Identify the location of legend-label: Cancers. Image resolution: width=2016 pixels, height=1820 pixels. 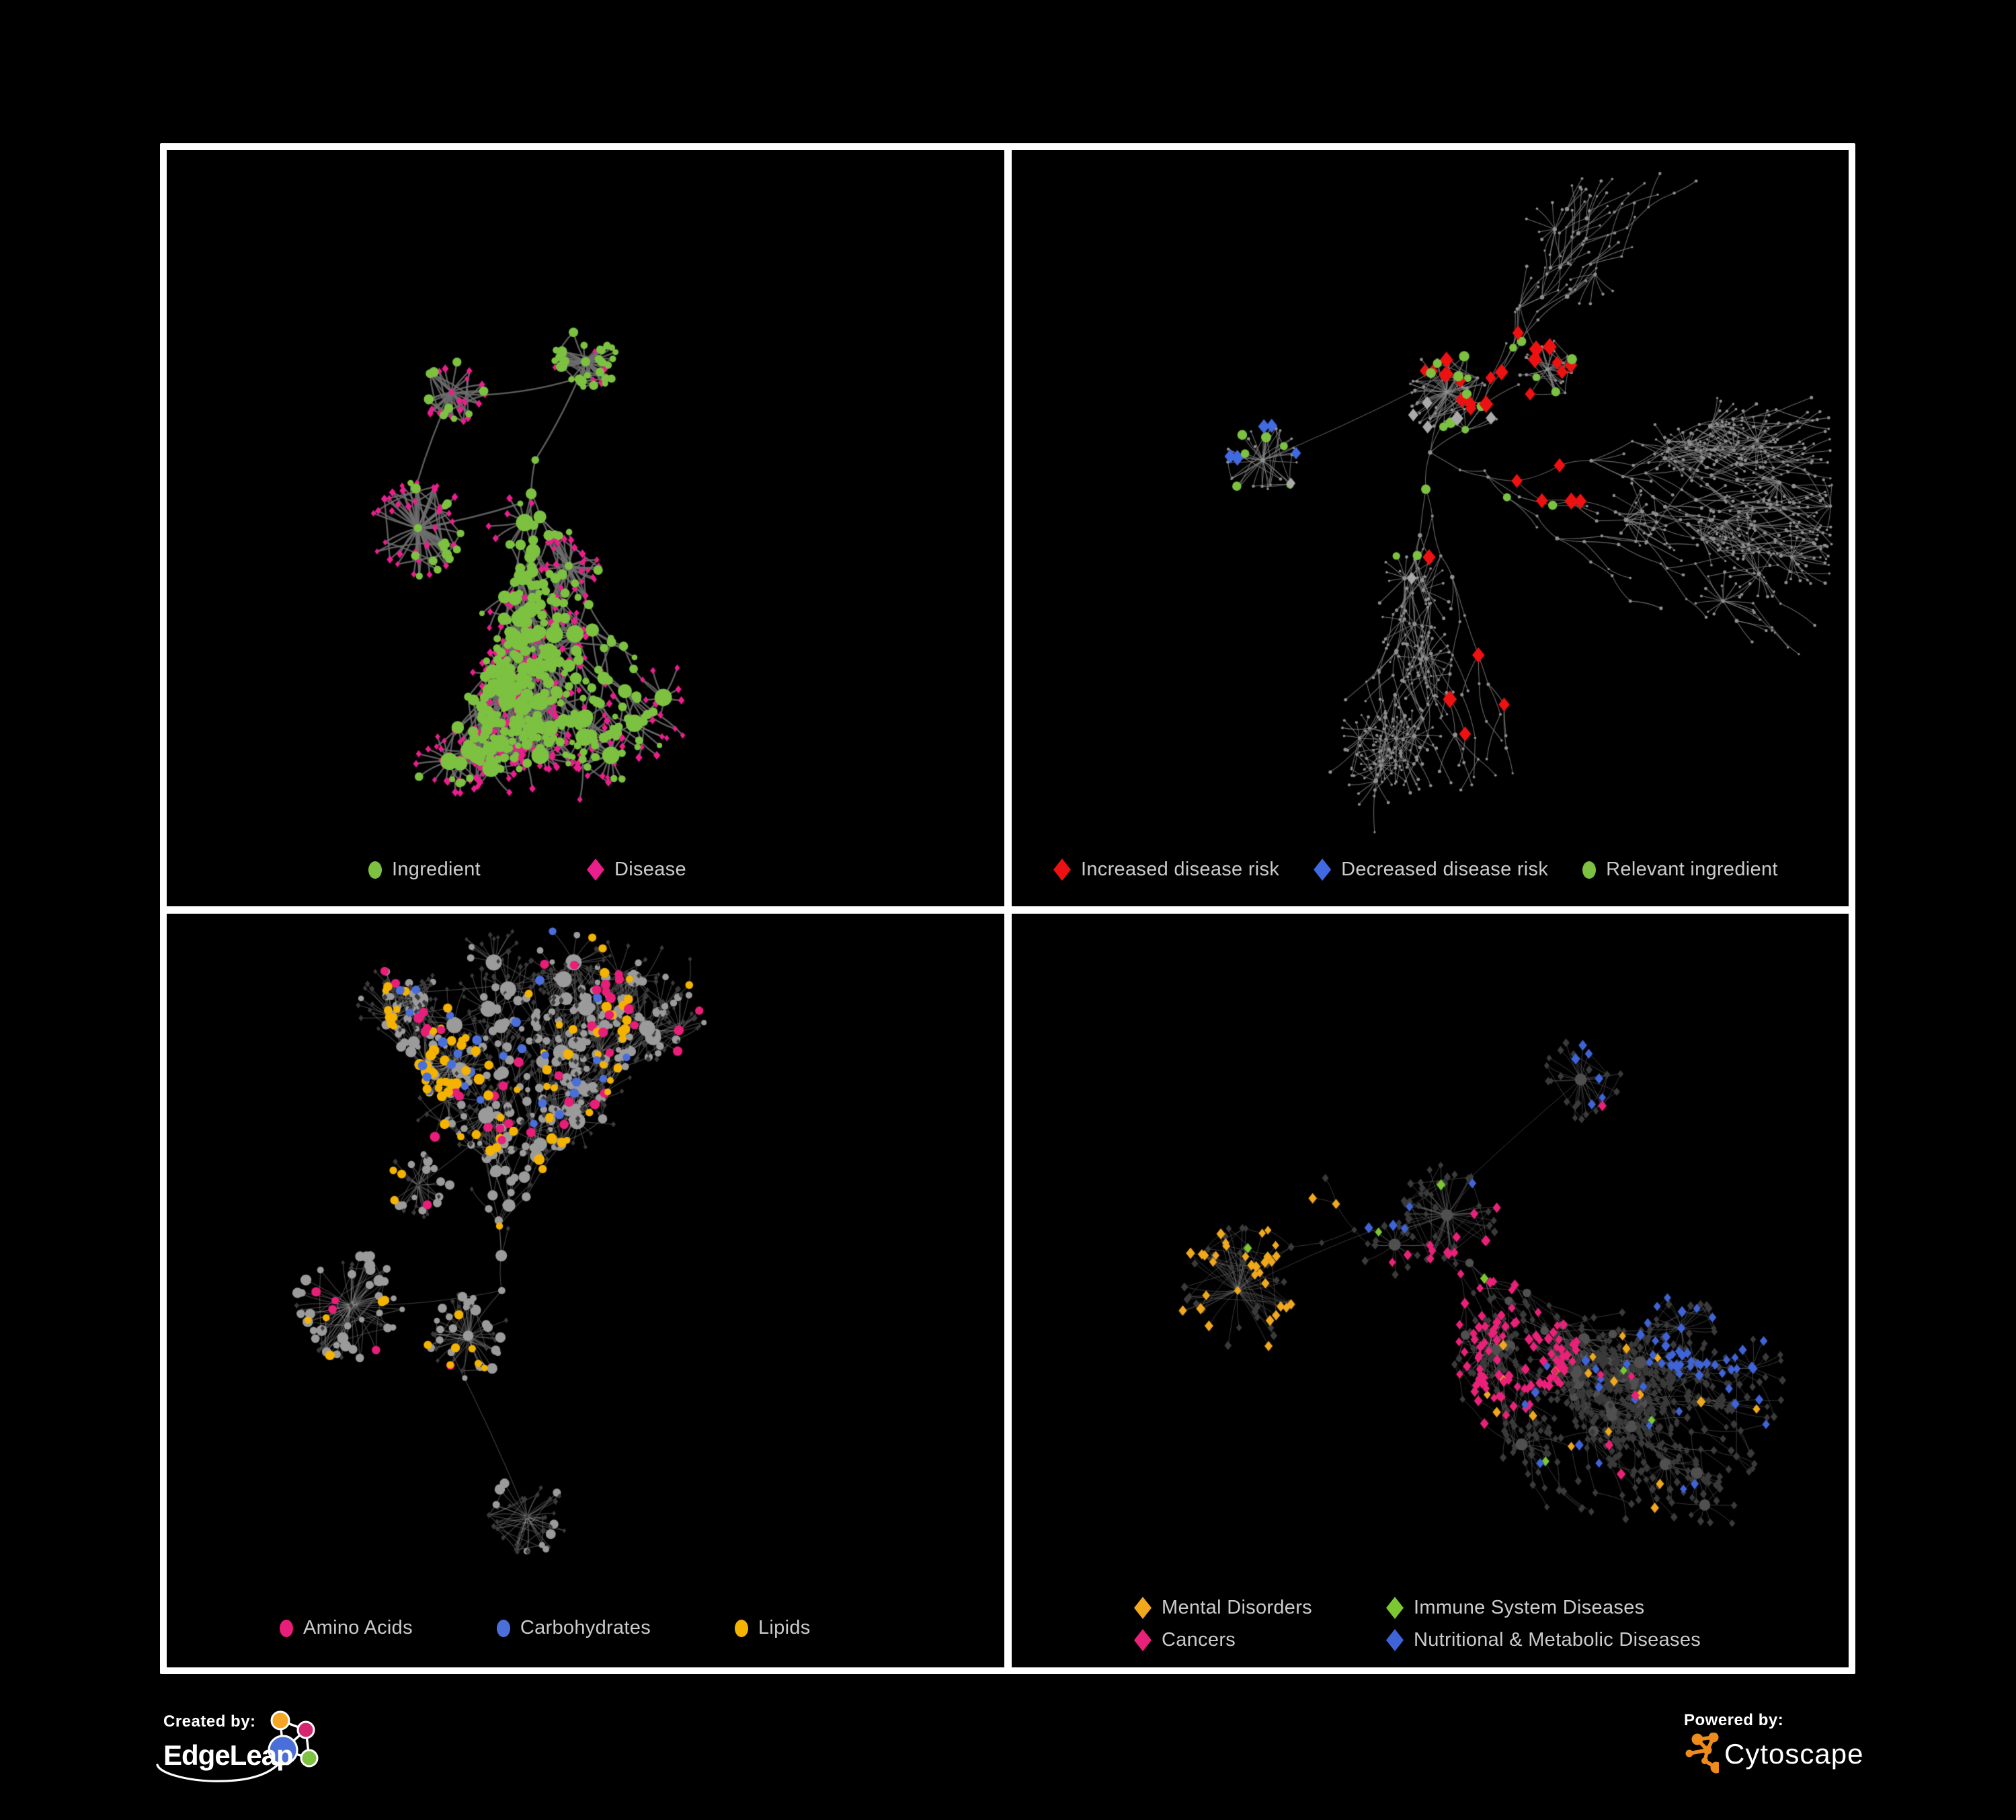
(1199, 1640).